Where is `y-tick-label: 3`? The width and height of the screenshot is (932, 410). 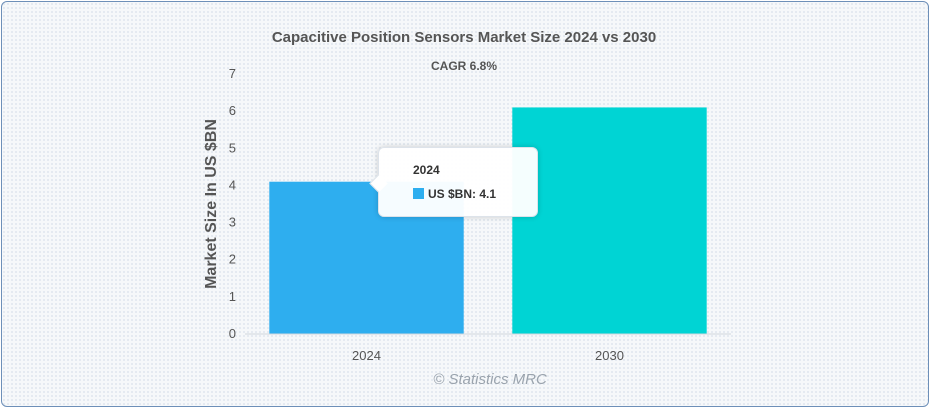 y-tick-label: 3 is located at coordinates (232, 222).